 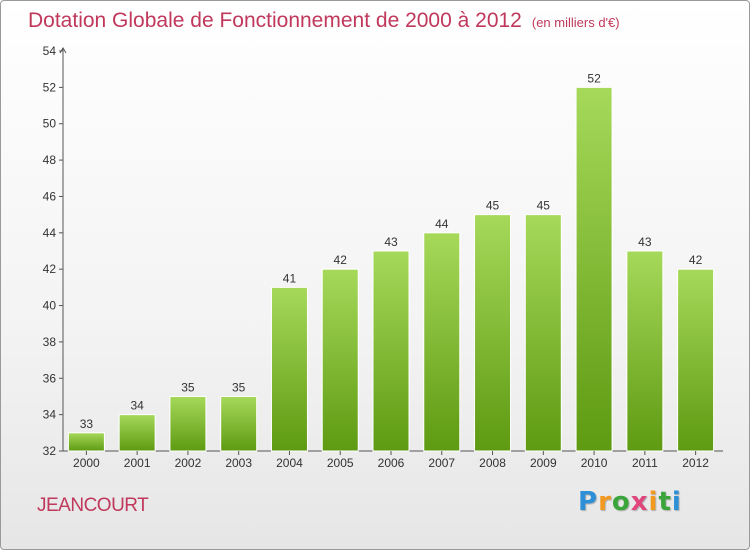 What do you see at coordinates (645, 463) in the screenshot?
I see `x-tick-label: 2011` at bounding box center [645, 463].